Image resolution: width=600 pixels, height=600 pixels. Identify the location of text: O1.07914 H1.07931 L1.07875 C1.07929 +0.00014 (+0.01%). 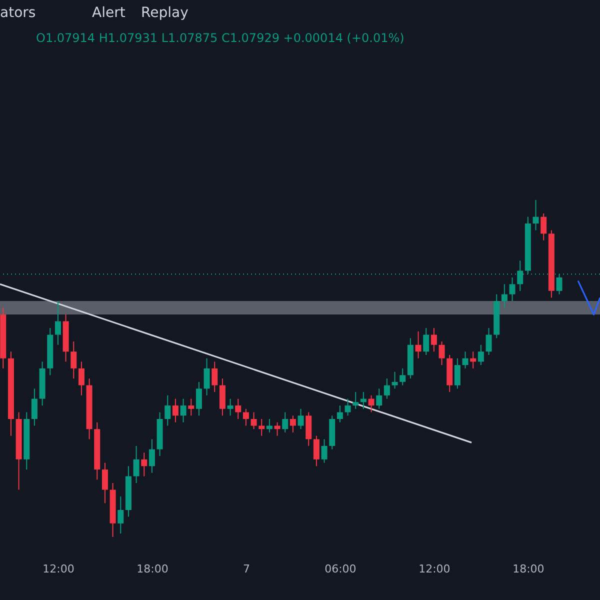
(220, 38).